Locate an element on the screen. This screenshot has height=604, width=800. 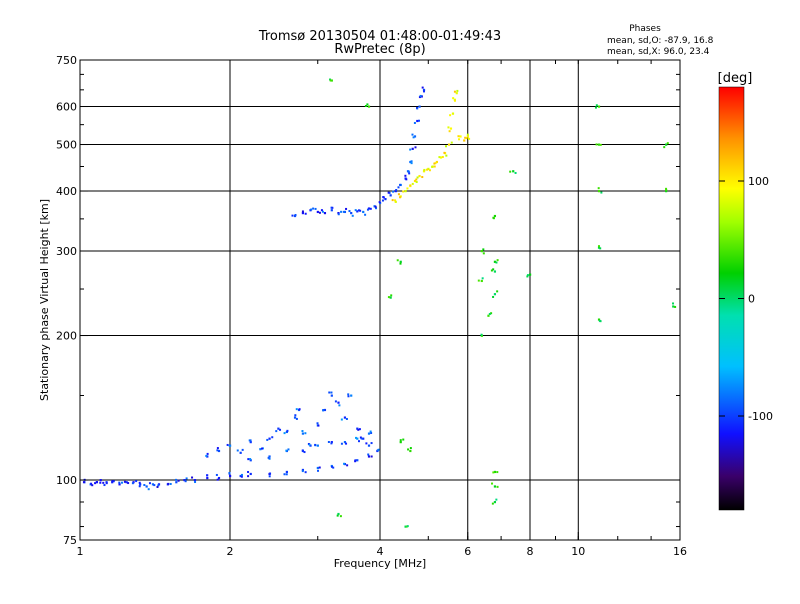
series-f-region-o-trace is located at coordinates (358, 152).